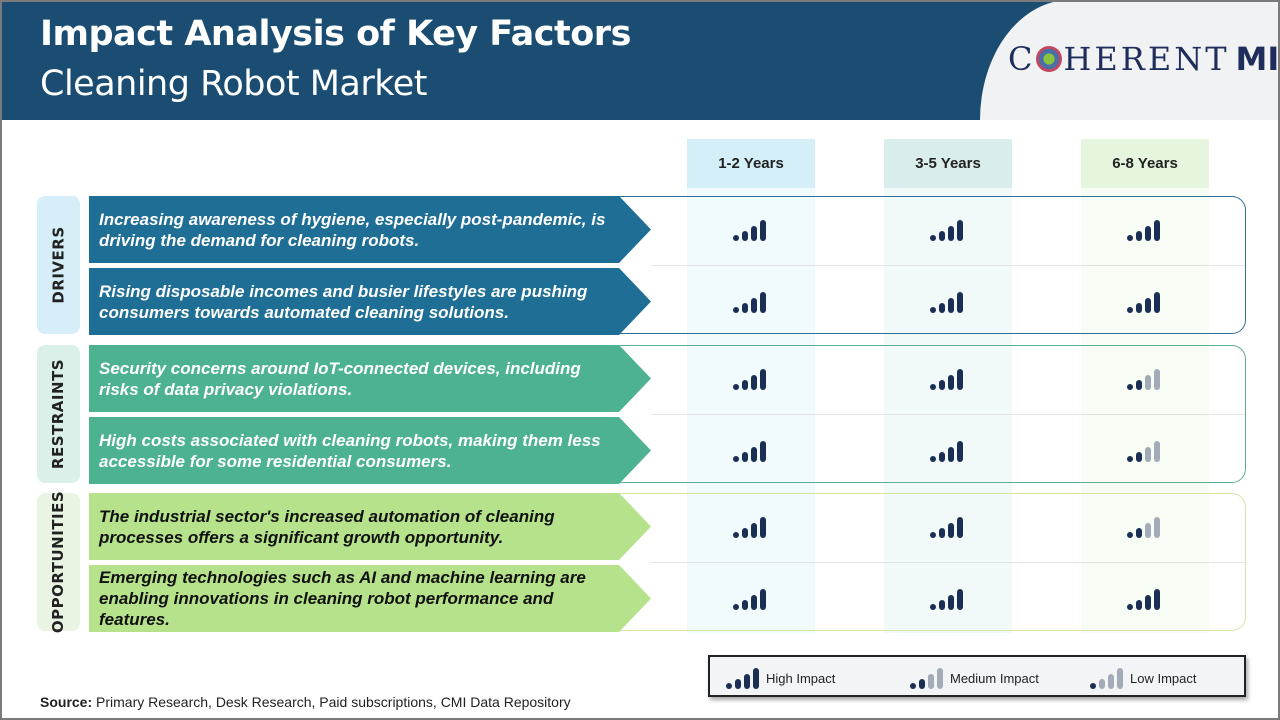  What do you see at coordinates (66, 702) in the screenshot?
I see `source-label: Source:` at bounding box center [66, 702].